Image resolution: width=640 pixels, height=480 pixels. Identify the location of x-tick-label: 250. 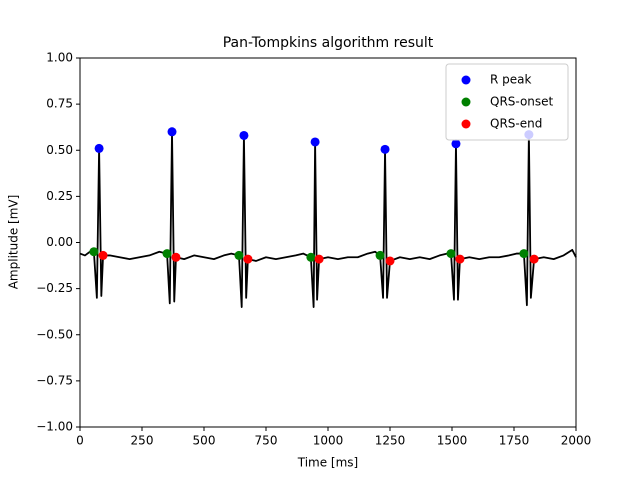
(142, 441).